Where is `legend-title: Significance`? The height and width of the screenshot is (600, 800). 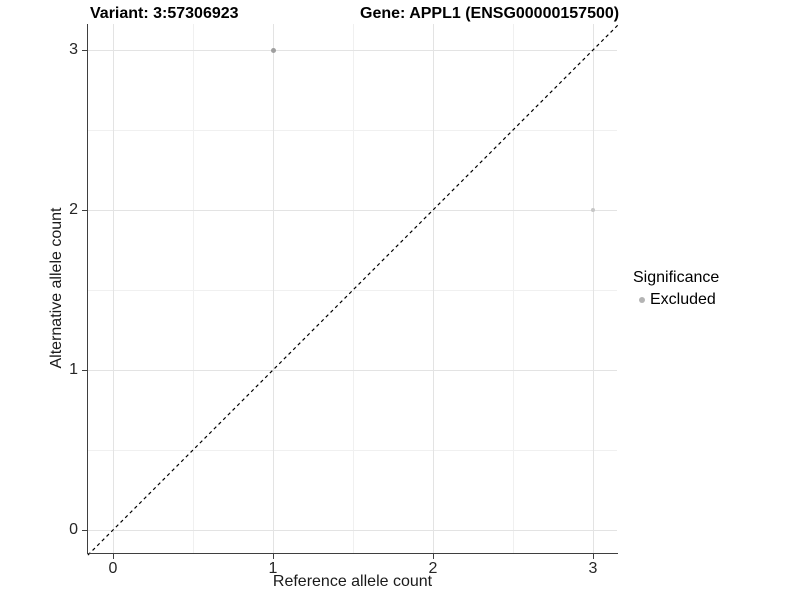 legend-title: Significance is located at coordinates (676, 277).